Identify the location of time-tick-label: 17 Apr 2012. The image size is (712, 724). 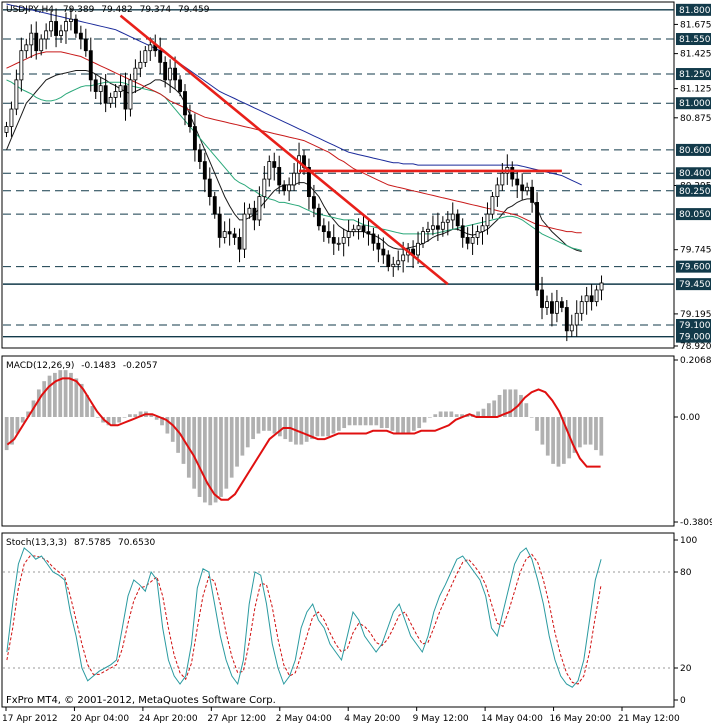
(30, 719).